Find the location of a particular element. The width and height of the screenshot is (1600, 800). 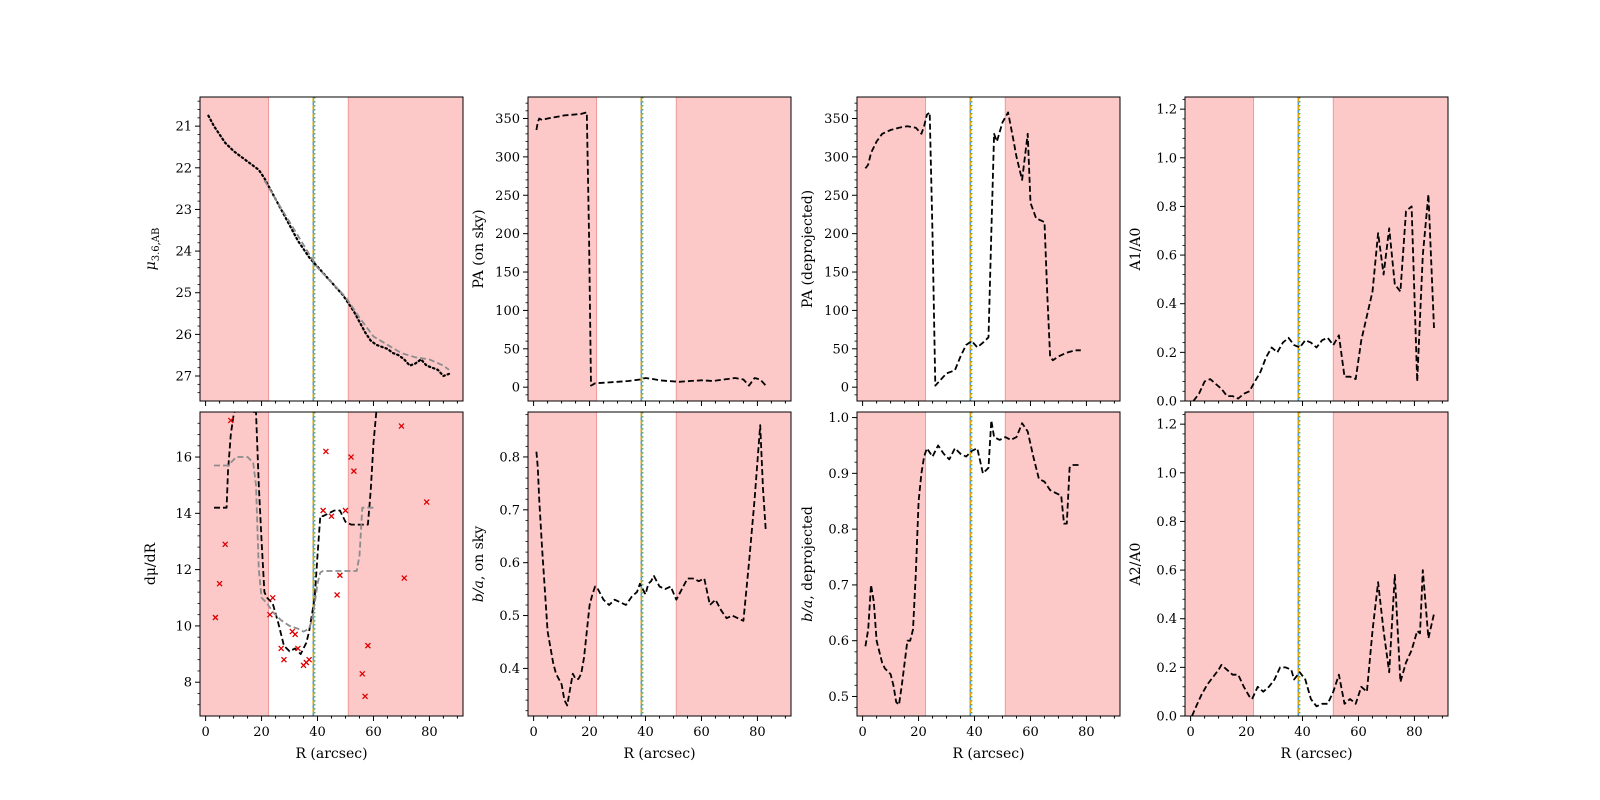

series-a1 is located at coordinates (1313, 297).